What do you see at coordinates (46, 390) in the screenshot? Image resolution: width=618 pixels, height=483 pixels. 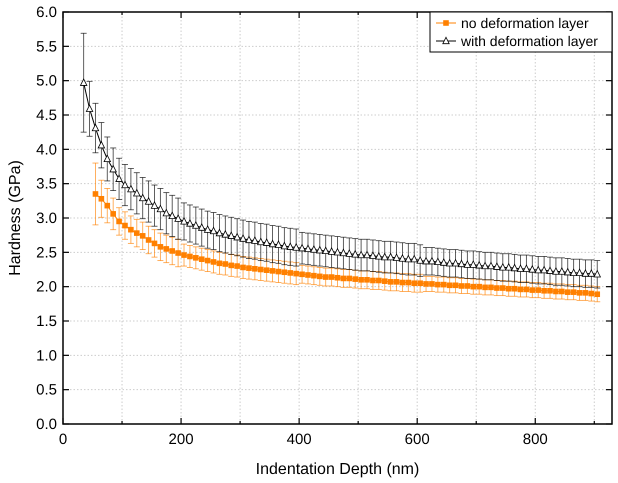 I see `y-tick-label: 0.5` at bounding box center [46, 390].